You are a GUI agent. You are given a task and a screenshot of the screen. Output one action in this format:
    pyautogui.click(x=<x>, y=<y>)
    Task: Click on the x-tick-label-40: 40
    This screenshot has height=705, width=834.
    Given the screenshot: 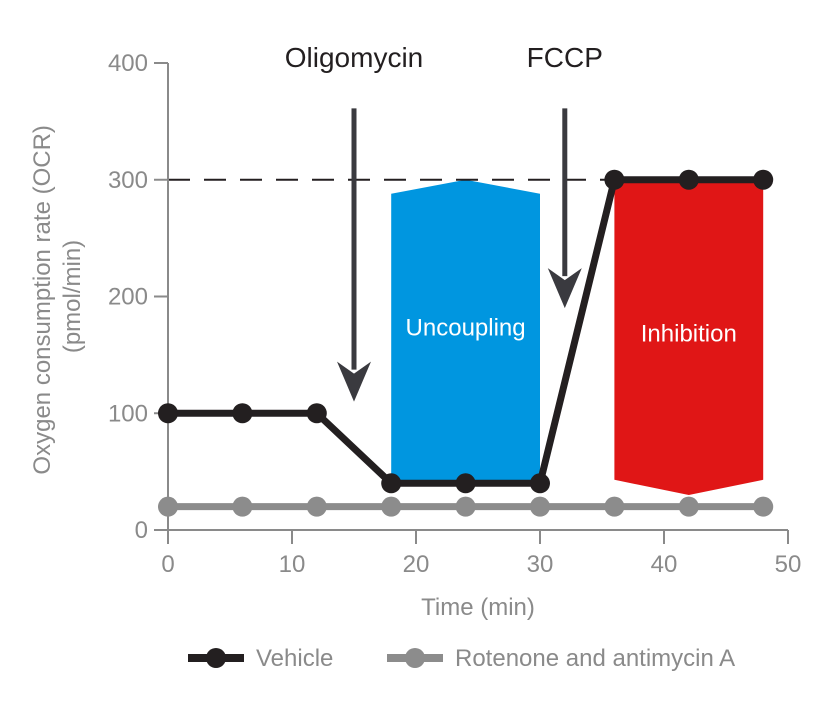 What is the action you would take?
    pyautogui.click(x=664, y=564)
    